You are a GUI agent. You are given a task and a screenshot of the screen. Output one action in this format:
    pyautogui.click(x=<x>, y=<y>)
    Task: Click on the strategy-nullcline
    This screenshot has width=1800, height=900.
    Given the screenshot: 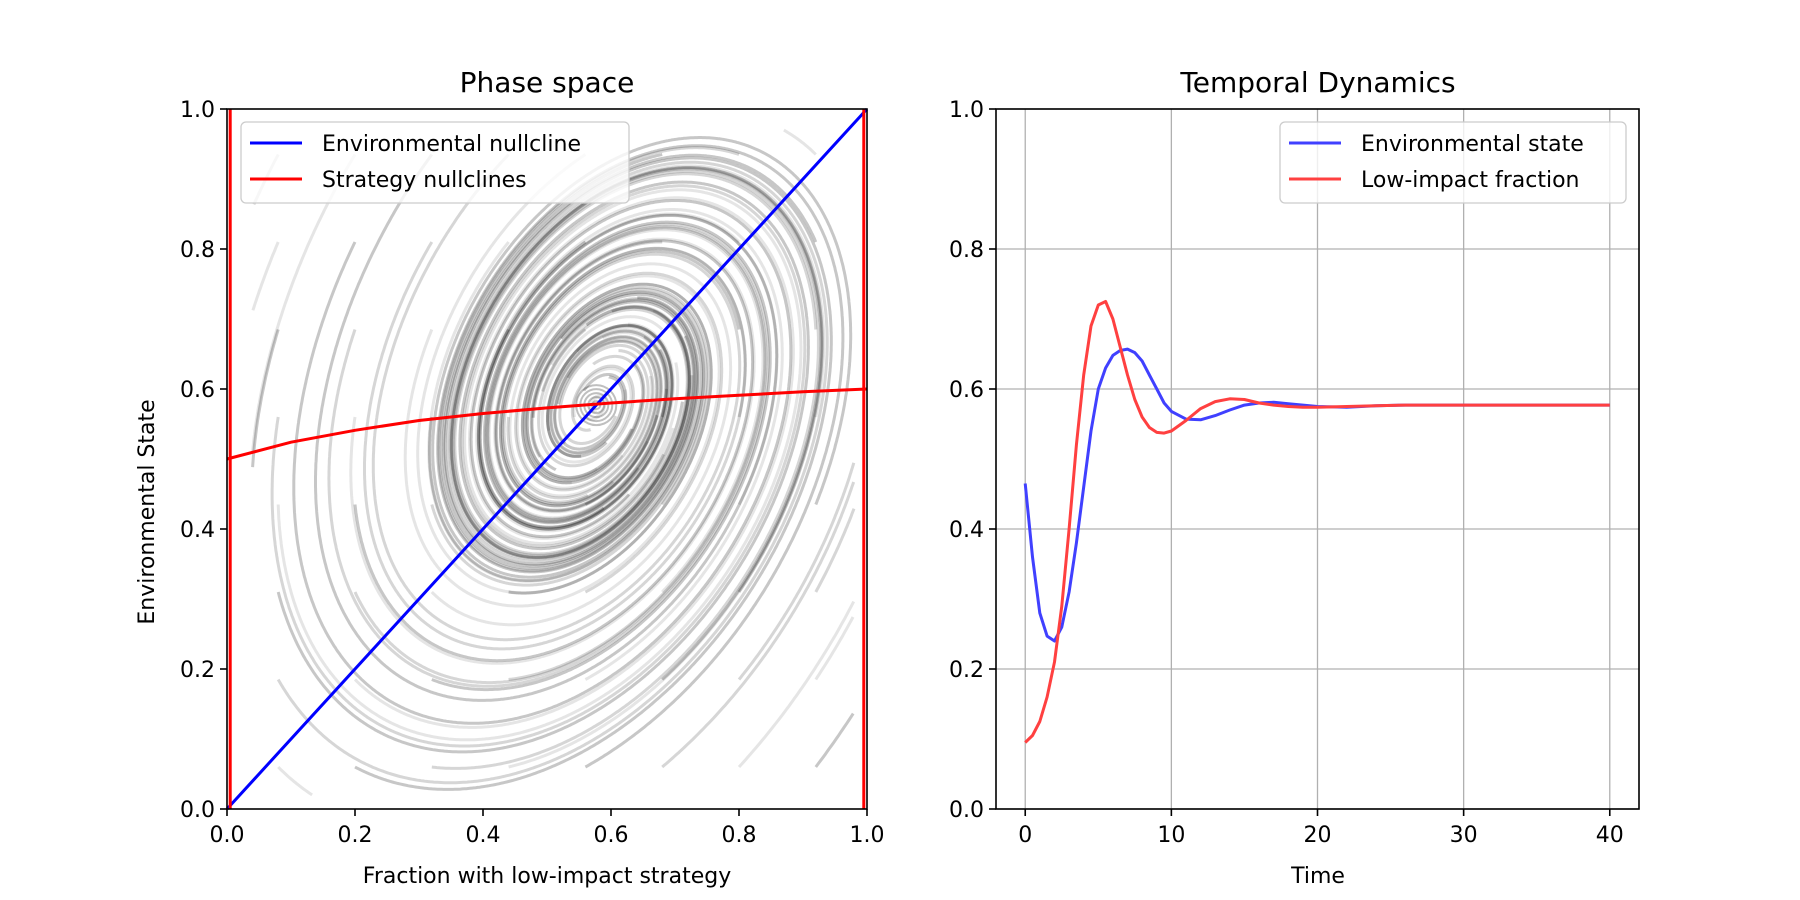 What is the action you would take?
    pyautogui.click(x=547, y=424)
    